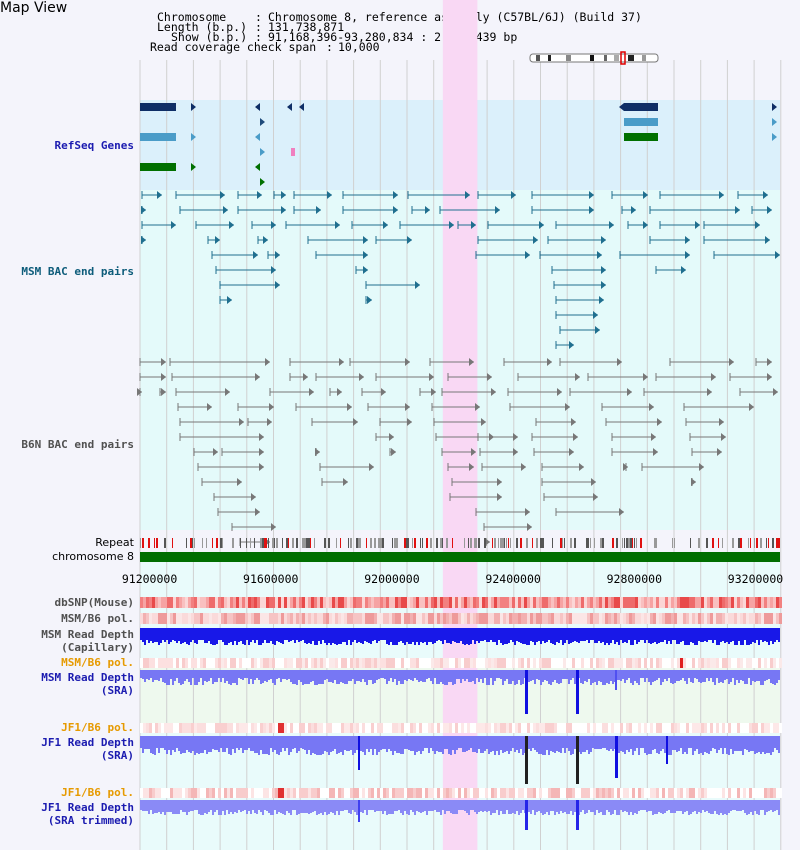 The height and width of the screenshot is (850, 800). Describe the element at coordinates (97, 727) in the screenshot. I see `track-label-jf1-b6-pol: JF1/B6 pol.` at that location.